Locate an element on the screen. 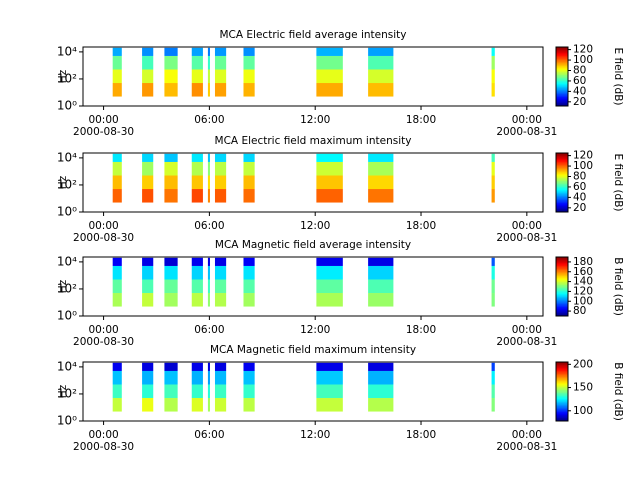  x-tick-date: 2000-08-31 is located at coordinates (526, 238).